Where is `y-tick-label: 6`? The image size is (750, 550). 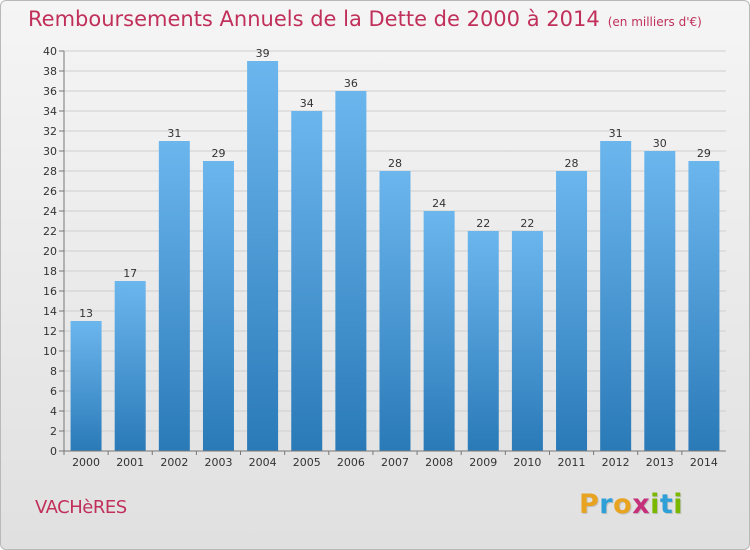 y-tick-label: 6 is located at coordinates (53, 391).